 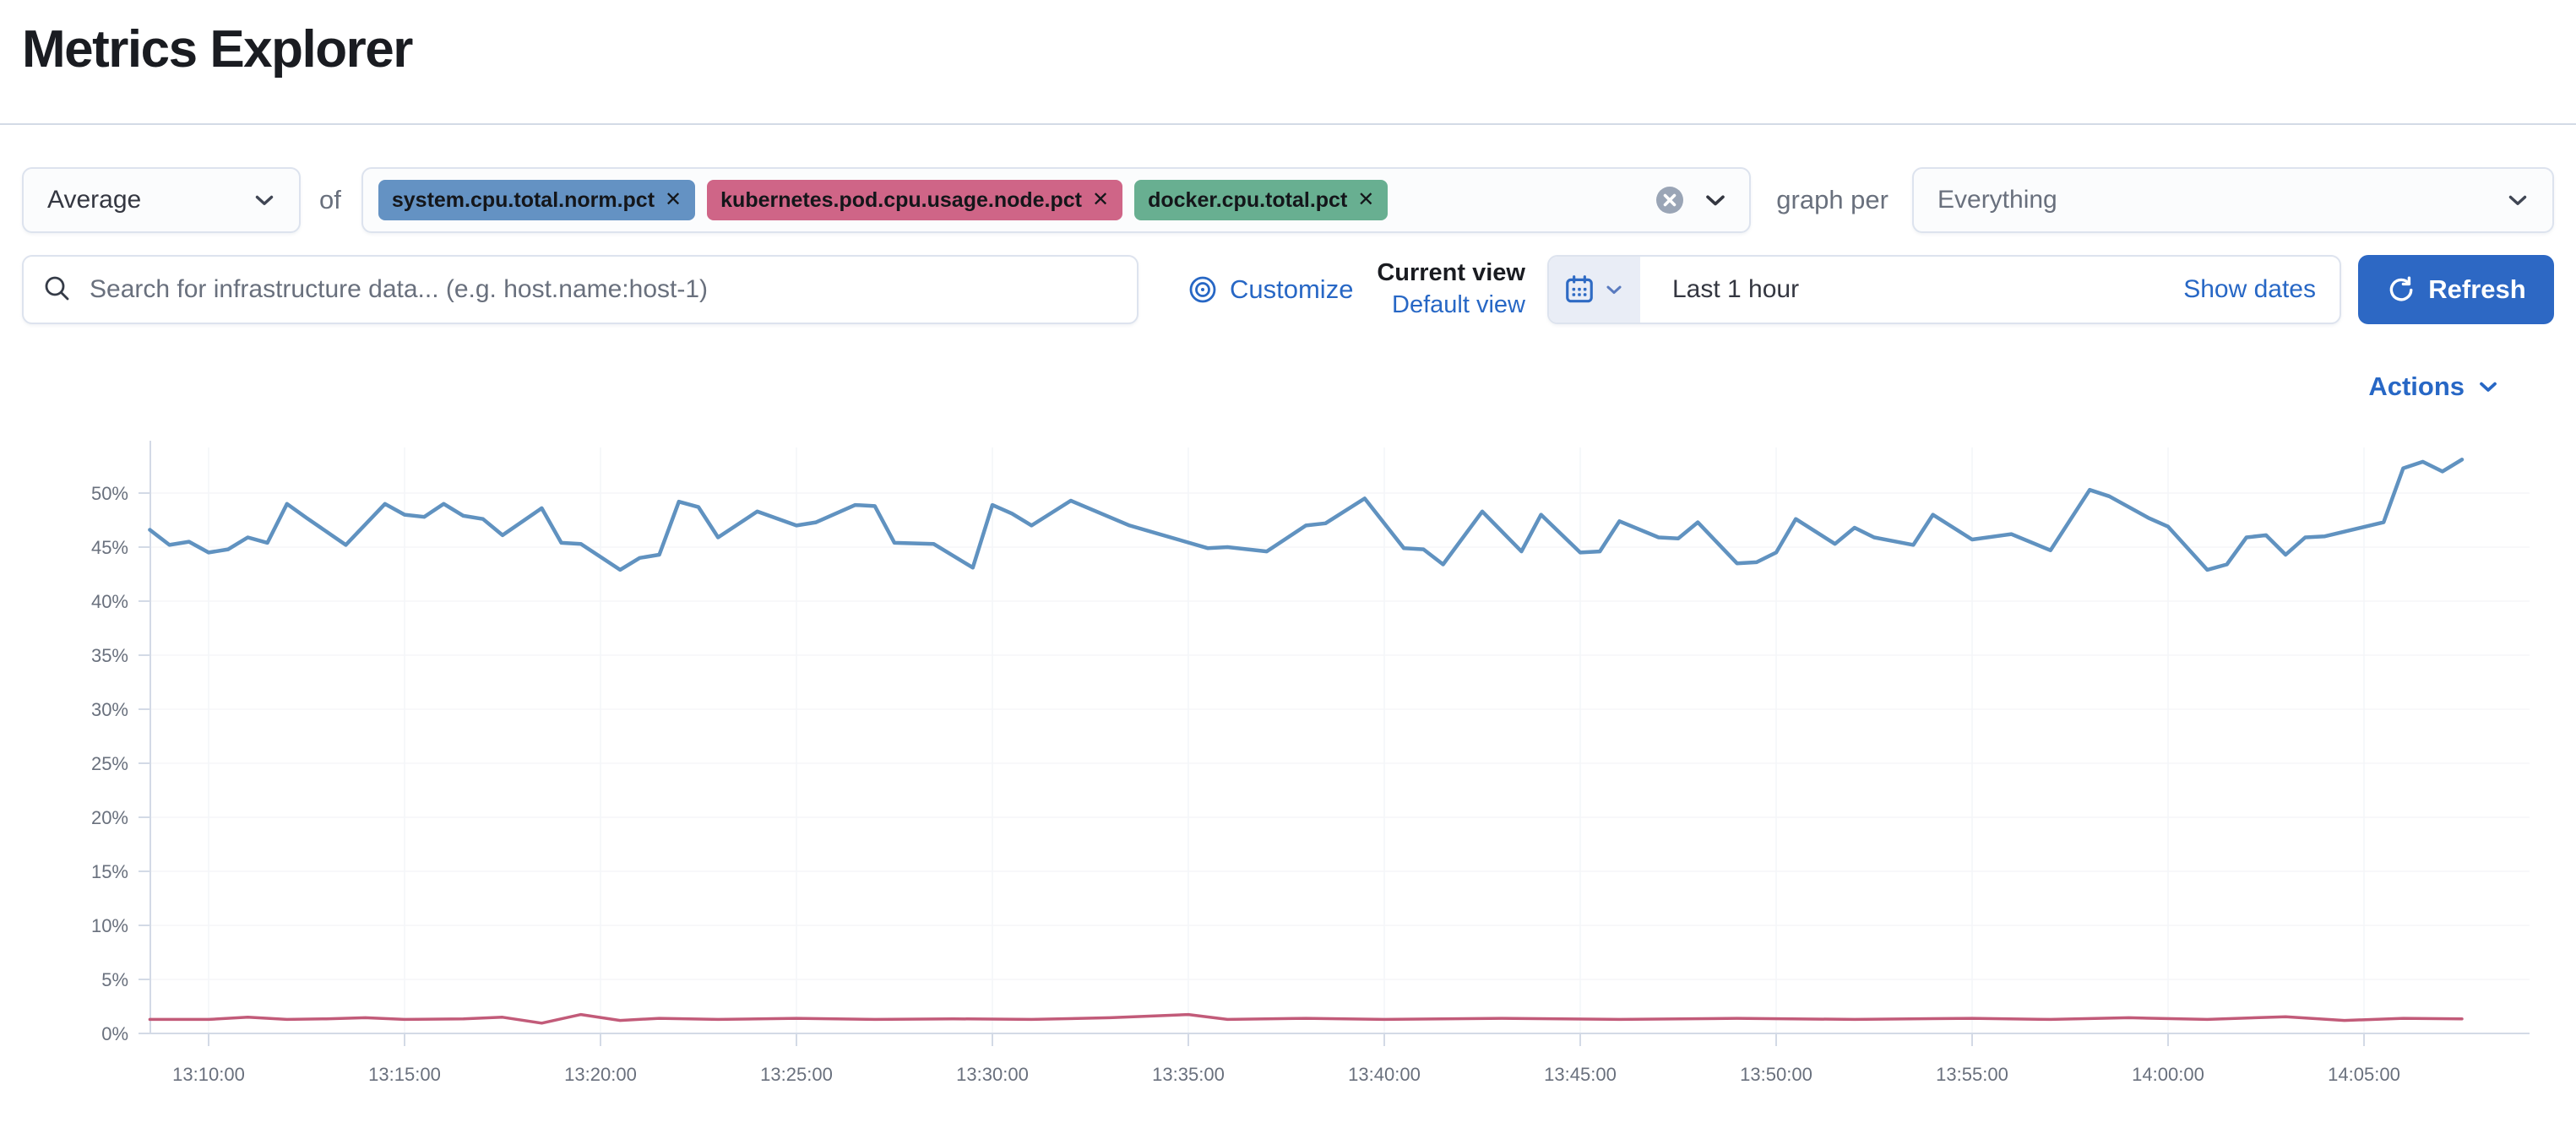 What do you see at coordinates (1451, 289) in the screenshot?
I see `view-picker: Current view Default view` at bounding box center [1451, 289].